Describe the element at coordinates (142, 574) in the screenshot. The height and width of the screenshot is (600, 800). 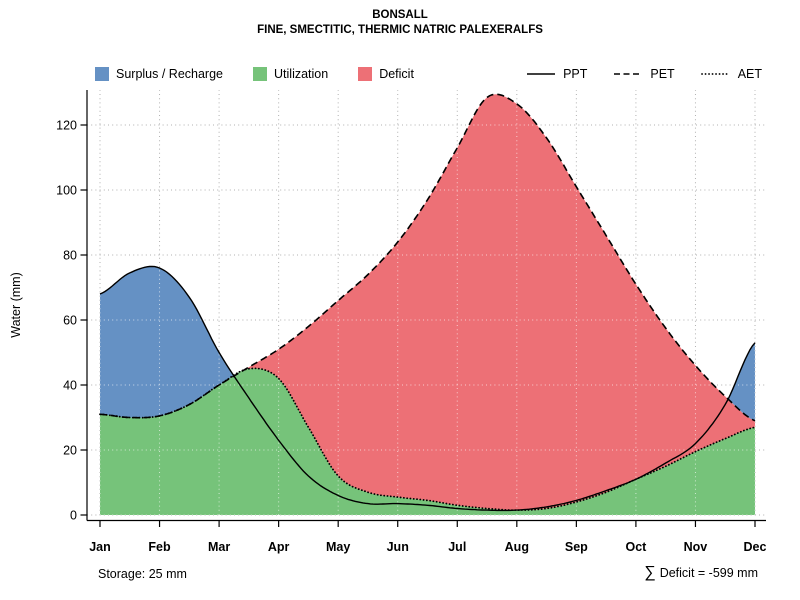
I see `storage-annotation: Storage: 25 mm` at that location.